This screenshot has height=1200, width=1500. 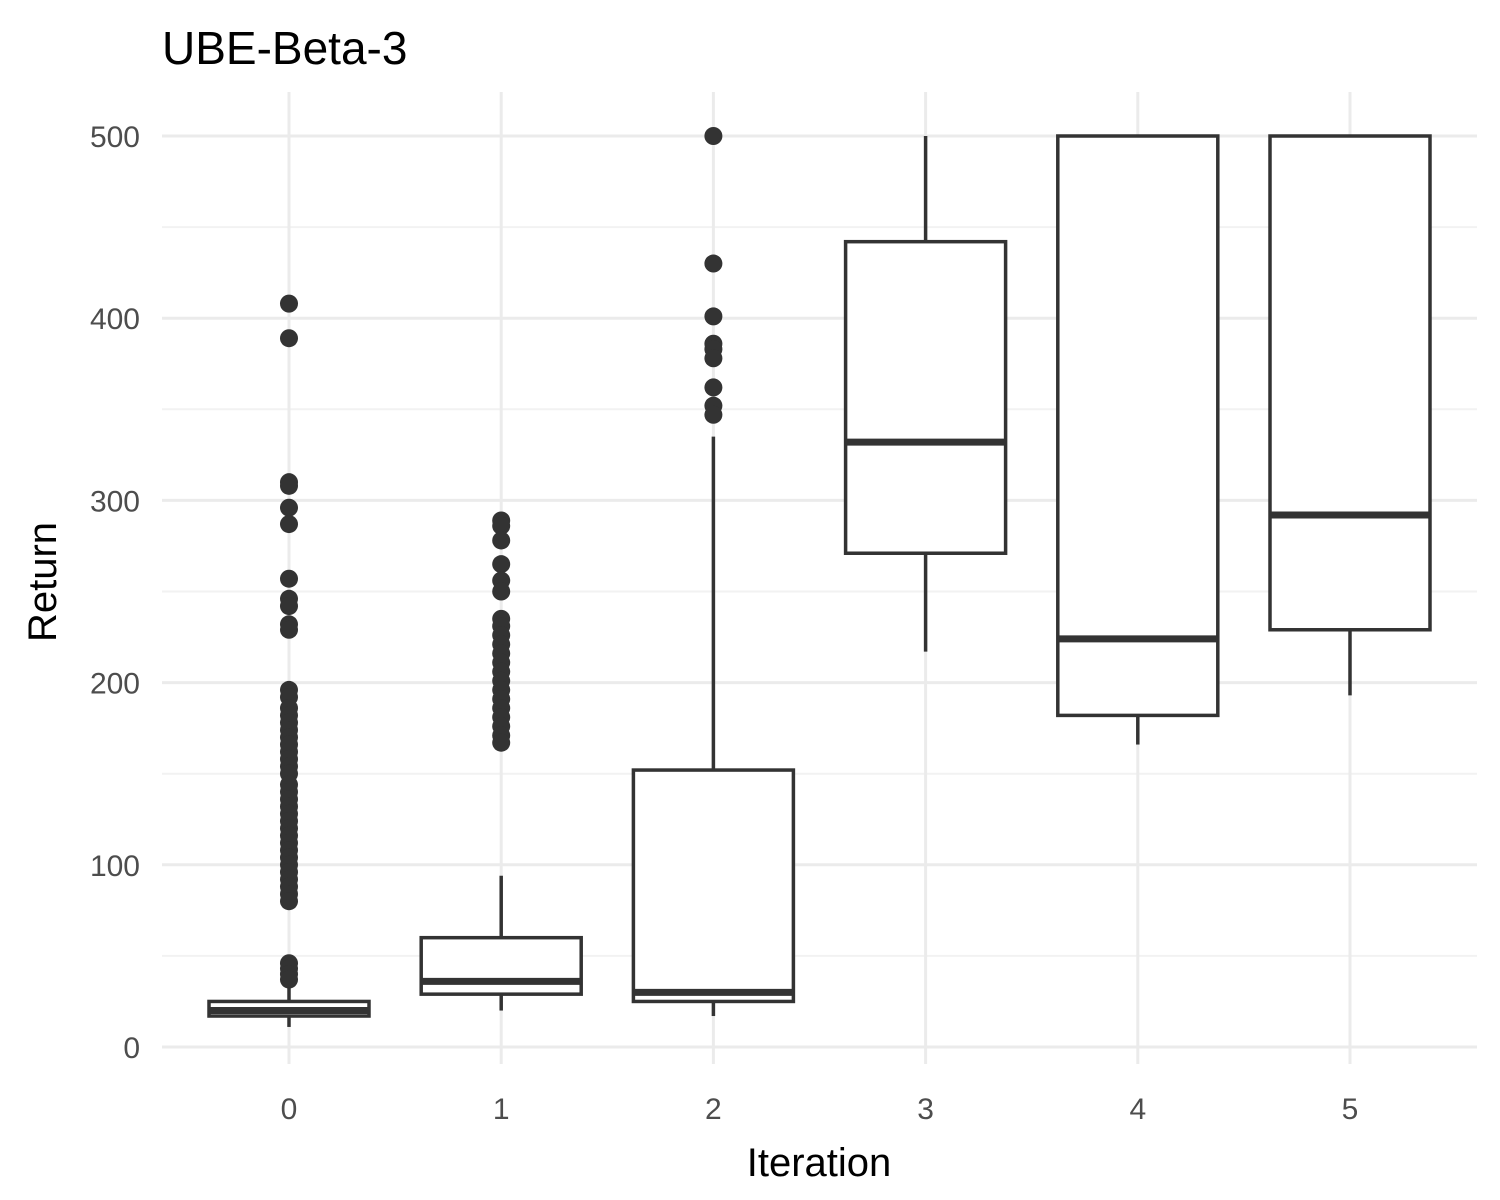 What do you see at coordinates (284, 48) in the screenshot?
I see `chart-title: UBE-Beta-3` at bounding box center [284, 48].